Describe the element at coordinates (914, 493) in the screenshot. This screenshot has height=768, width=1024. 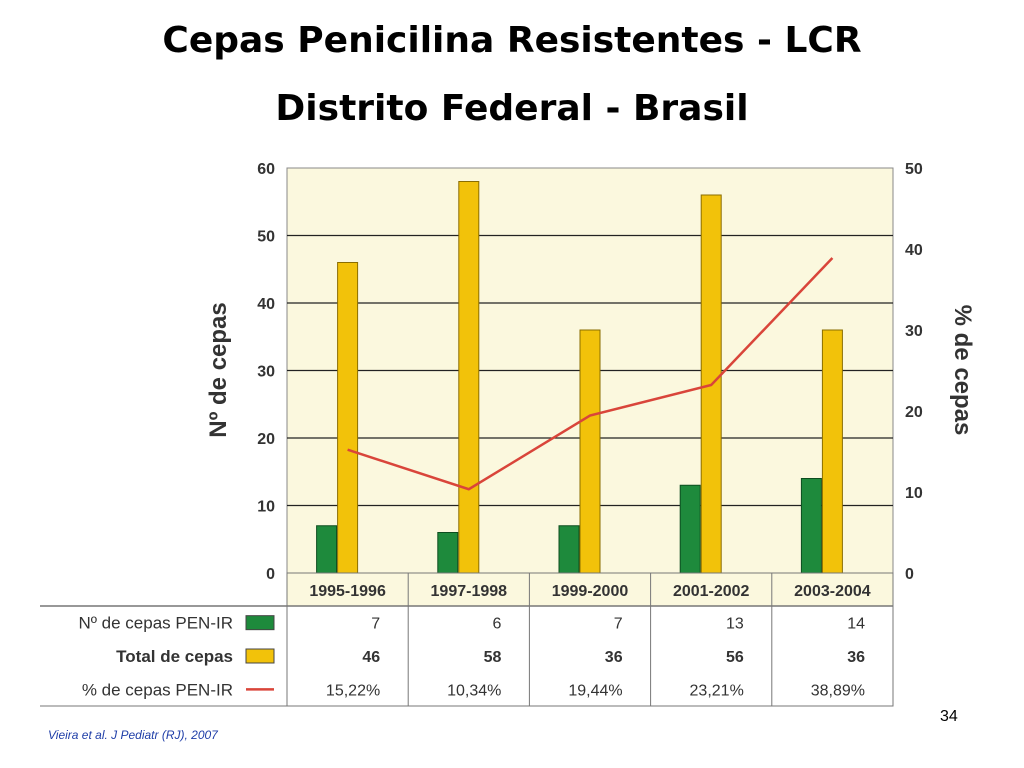
I see `y2-tick-label: 10` at that location.